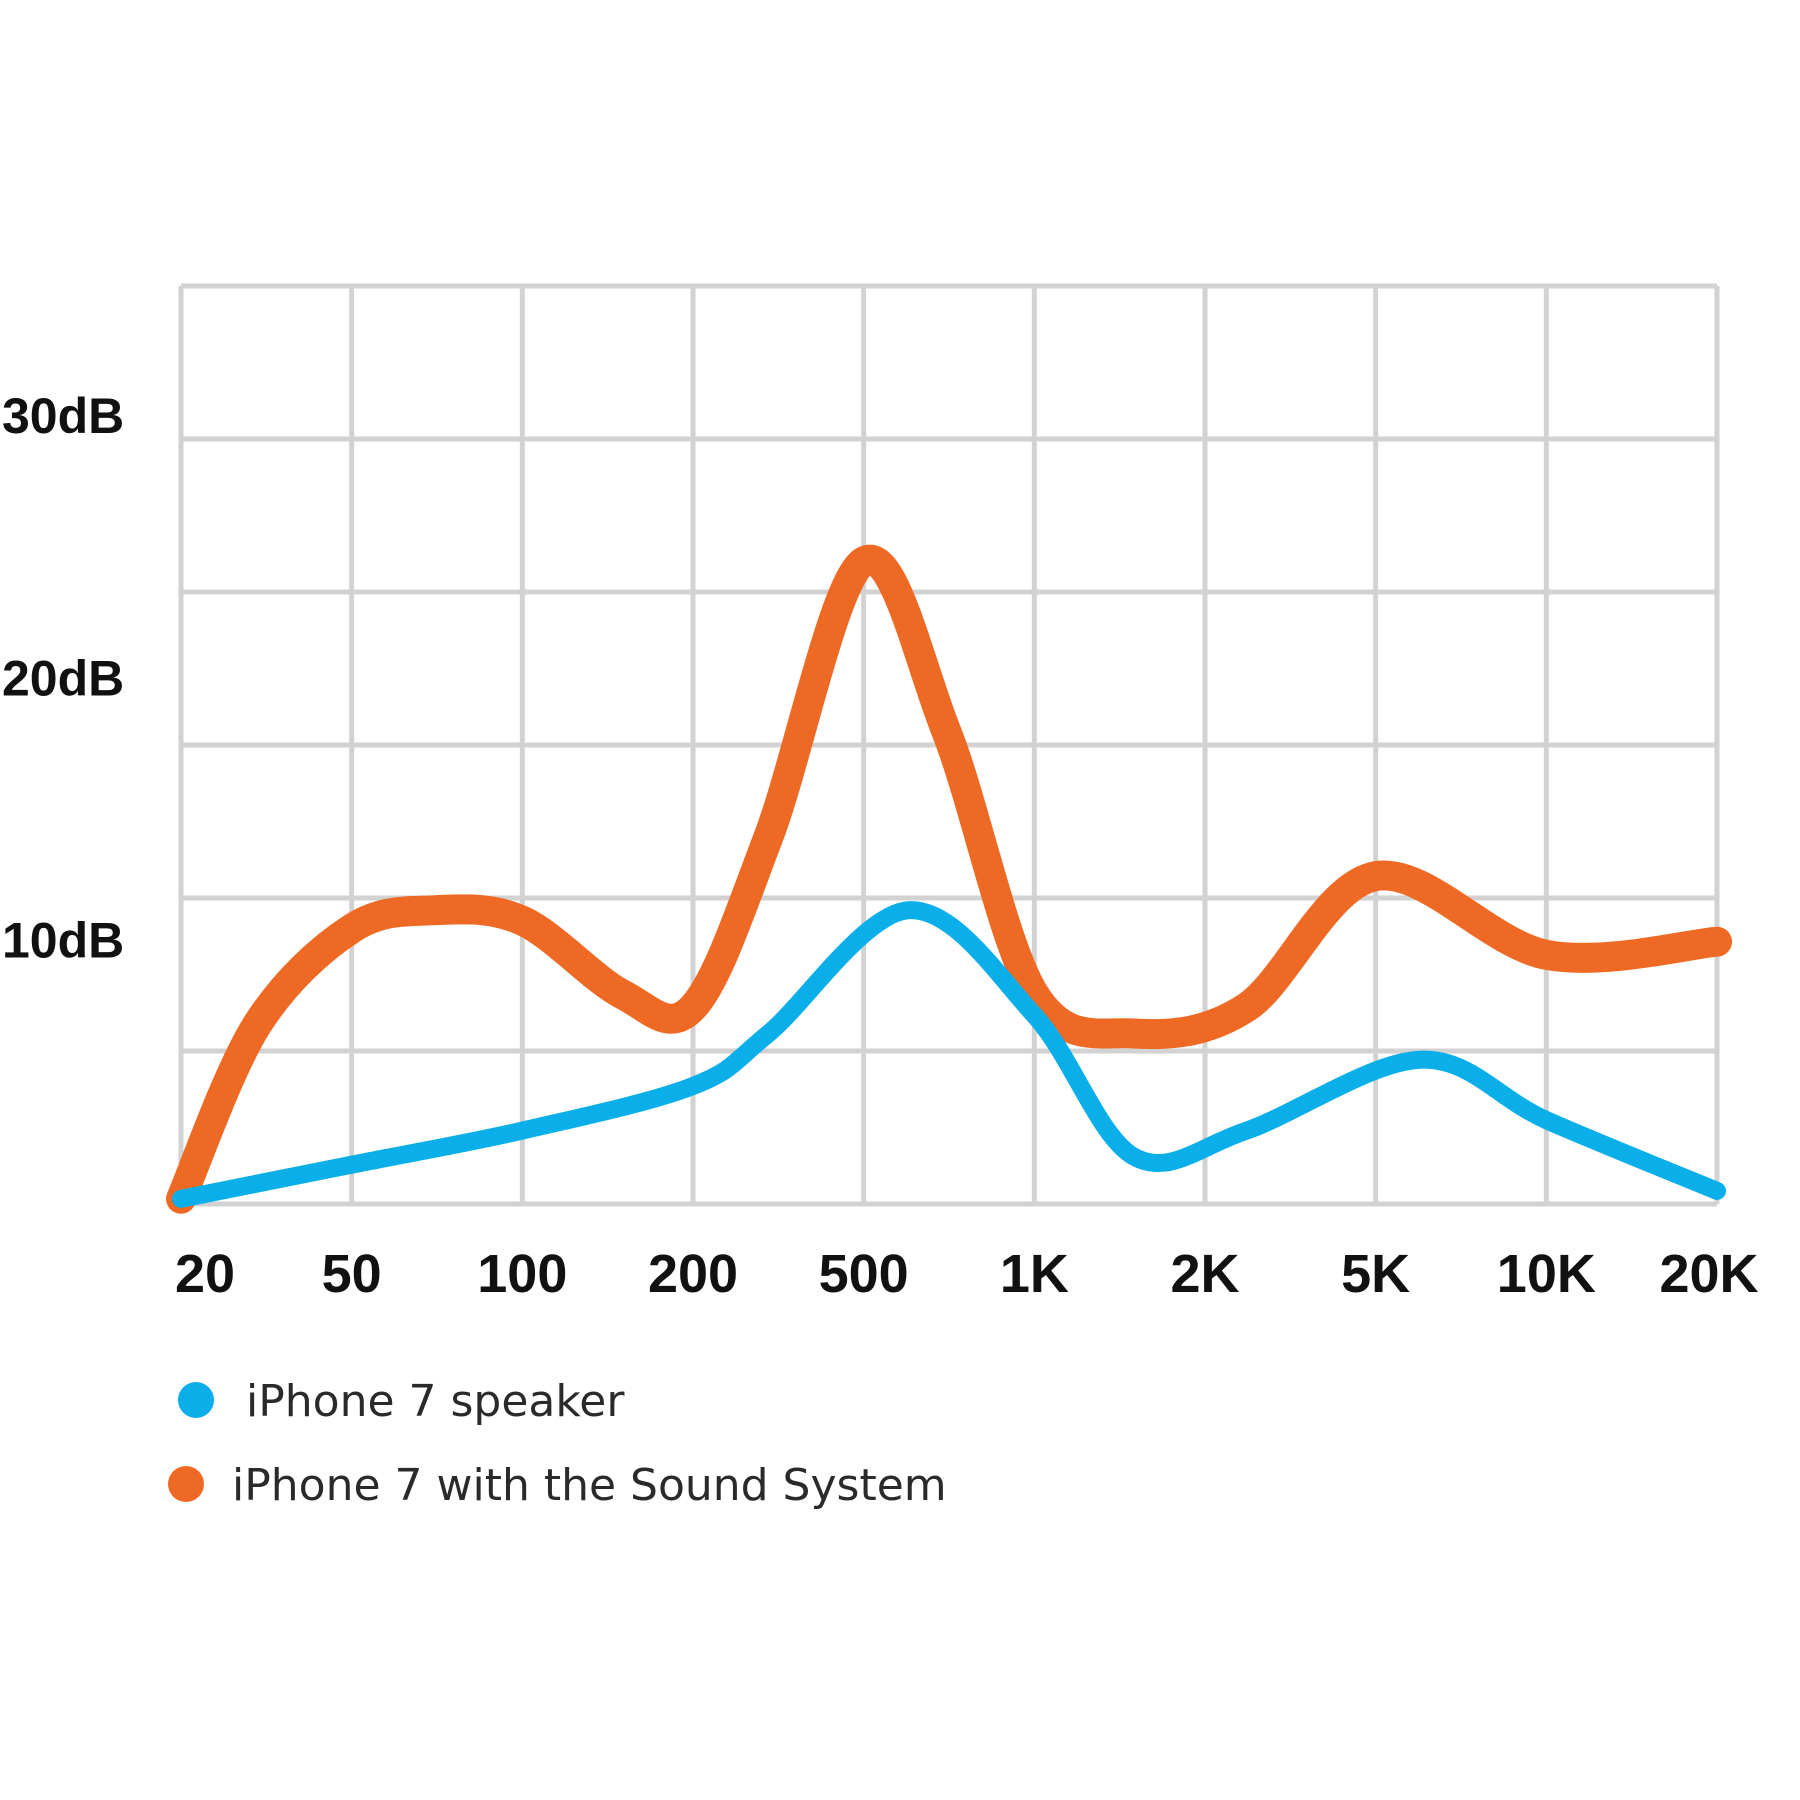  I want to click on x-tick-label: 5K, so click(1375, 1274).